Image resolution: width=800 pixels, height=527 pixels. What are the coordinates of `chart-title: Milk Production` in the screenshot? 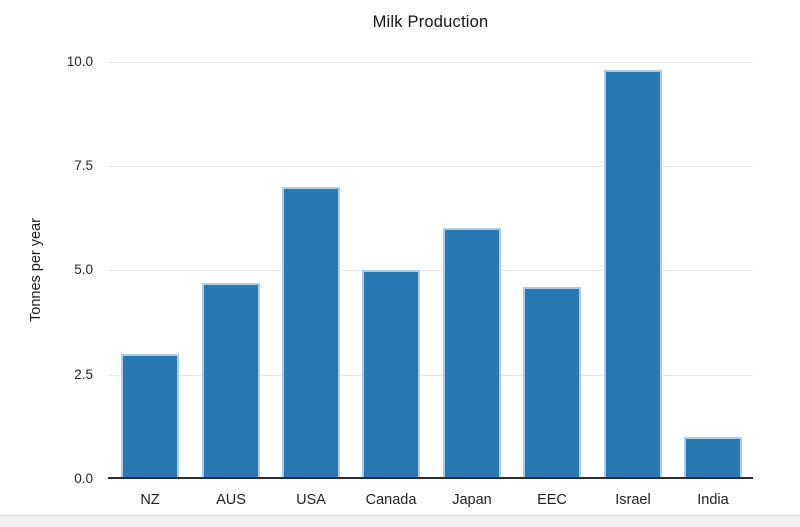 It's located at (430, 22).